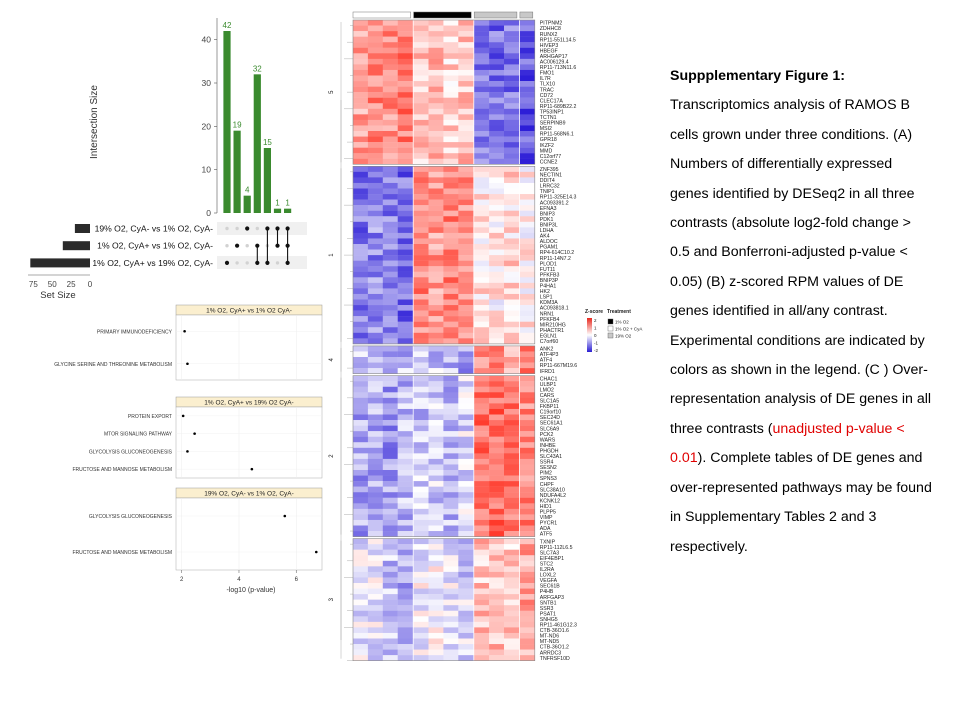 This screenshot has width=960, height=720. I want to click on gene-label: ARRDC3, so click(550, 653).